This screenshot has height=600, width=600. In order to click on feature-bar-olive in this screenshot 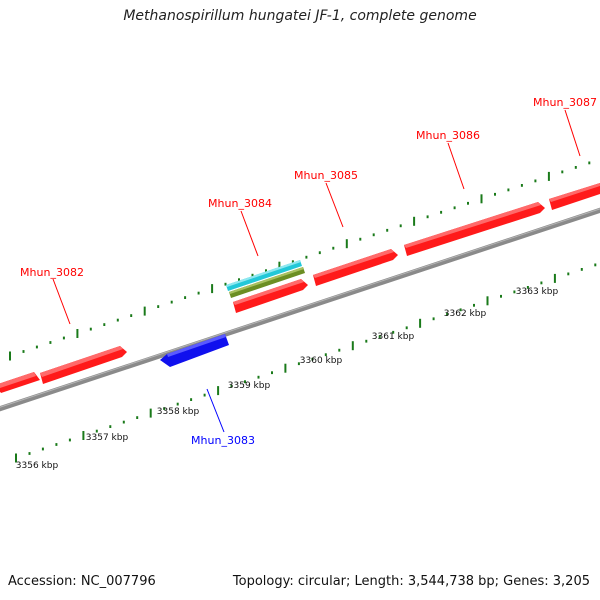, I will do `click(267, 282)`.